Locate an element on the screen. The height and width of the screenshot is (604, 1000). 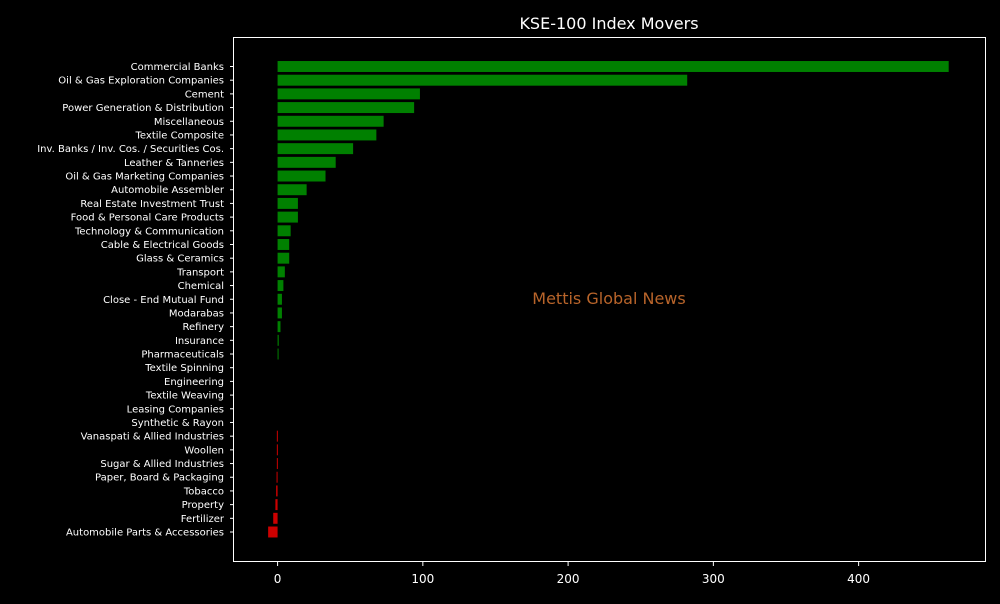
category-label: Food & Personal Care Products is located at coordinates (147, 218).